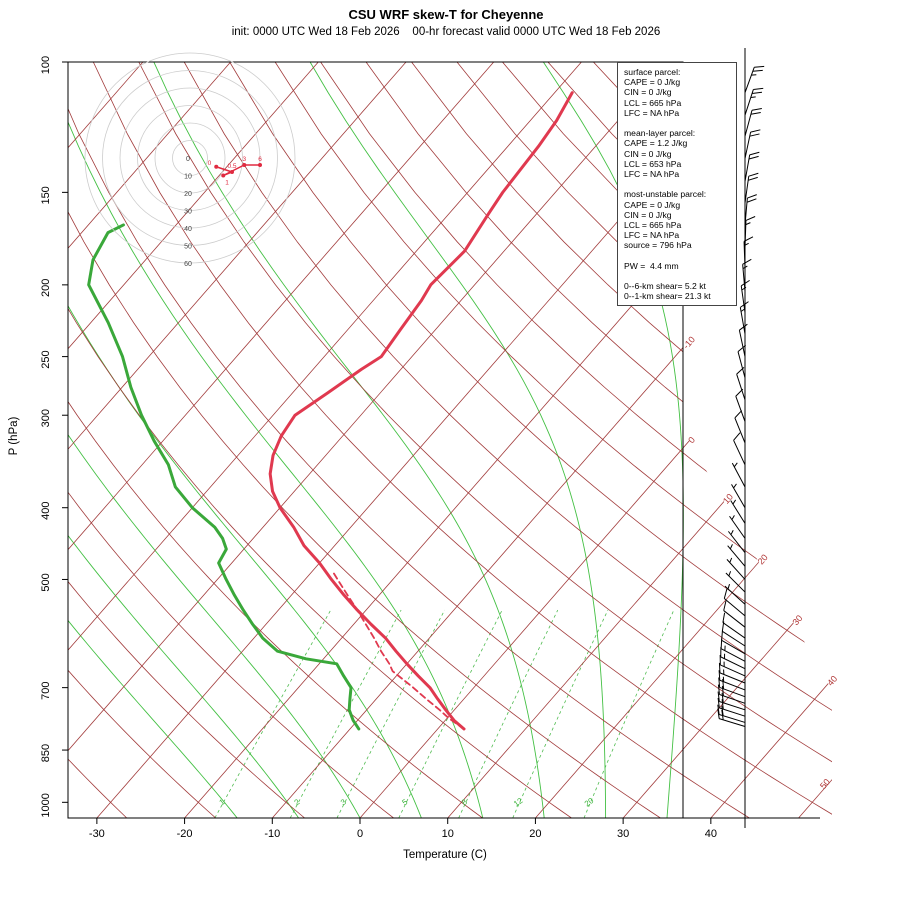 The image size is (900, 900). Describe the element at coordinates (405, 802) in the screenshot. I see `mixing-ratio-label: 5` at that location.